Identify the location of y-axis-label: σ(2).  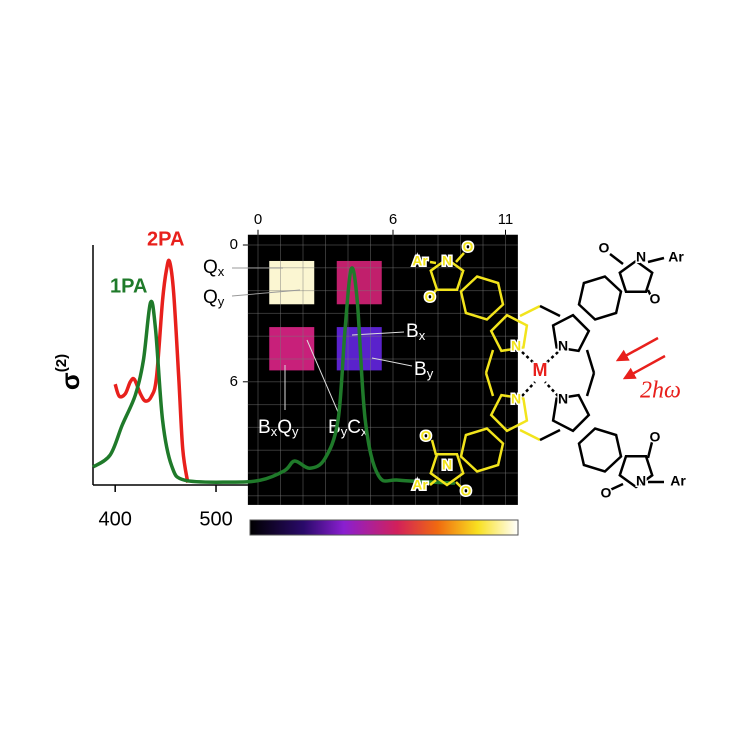
(69, 372).